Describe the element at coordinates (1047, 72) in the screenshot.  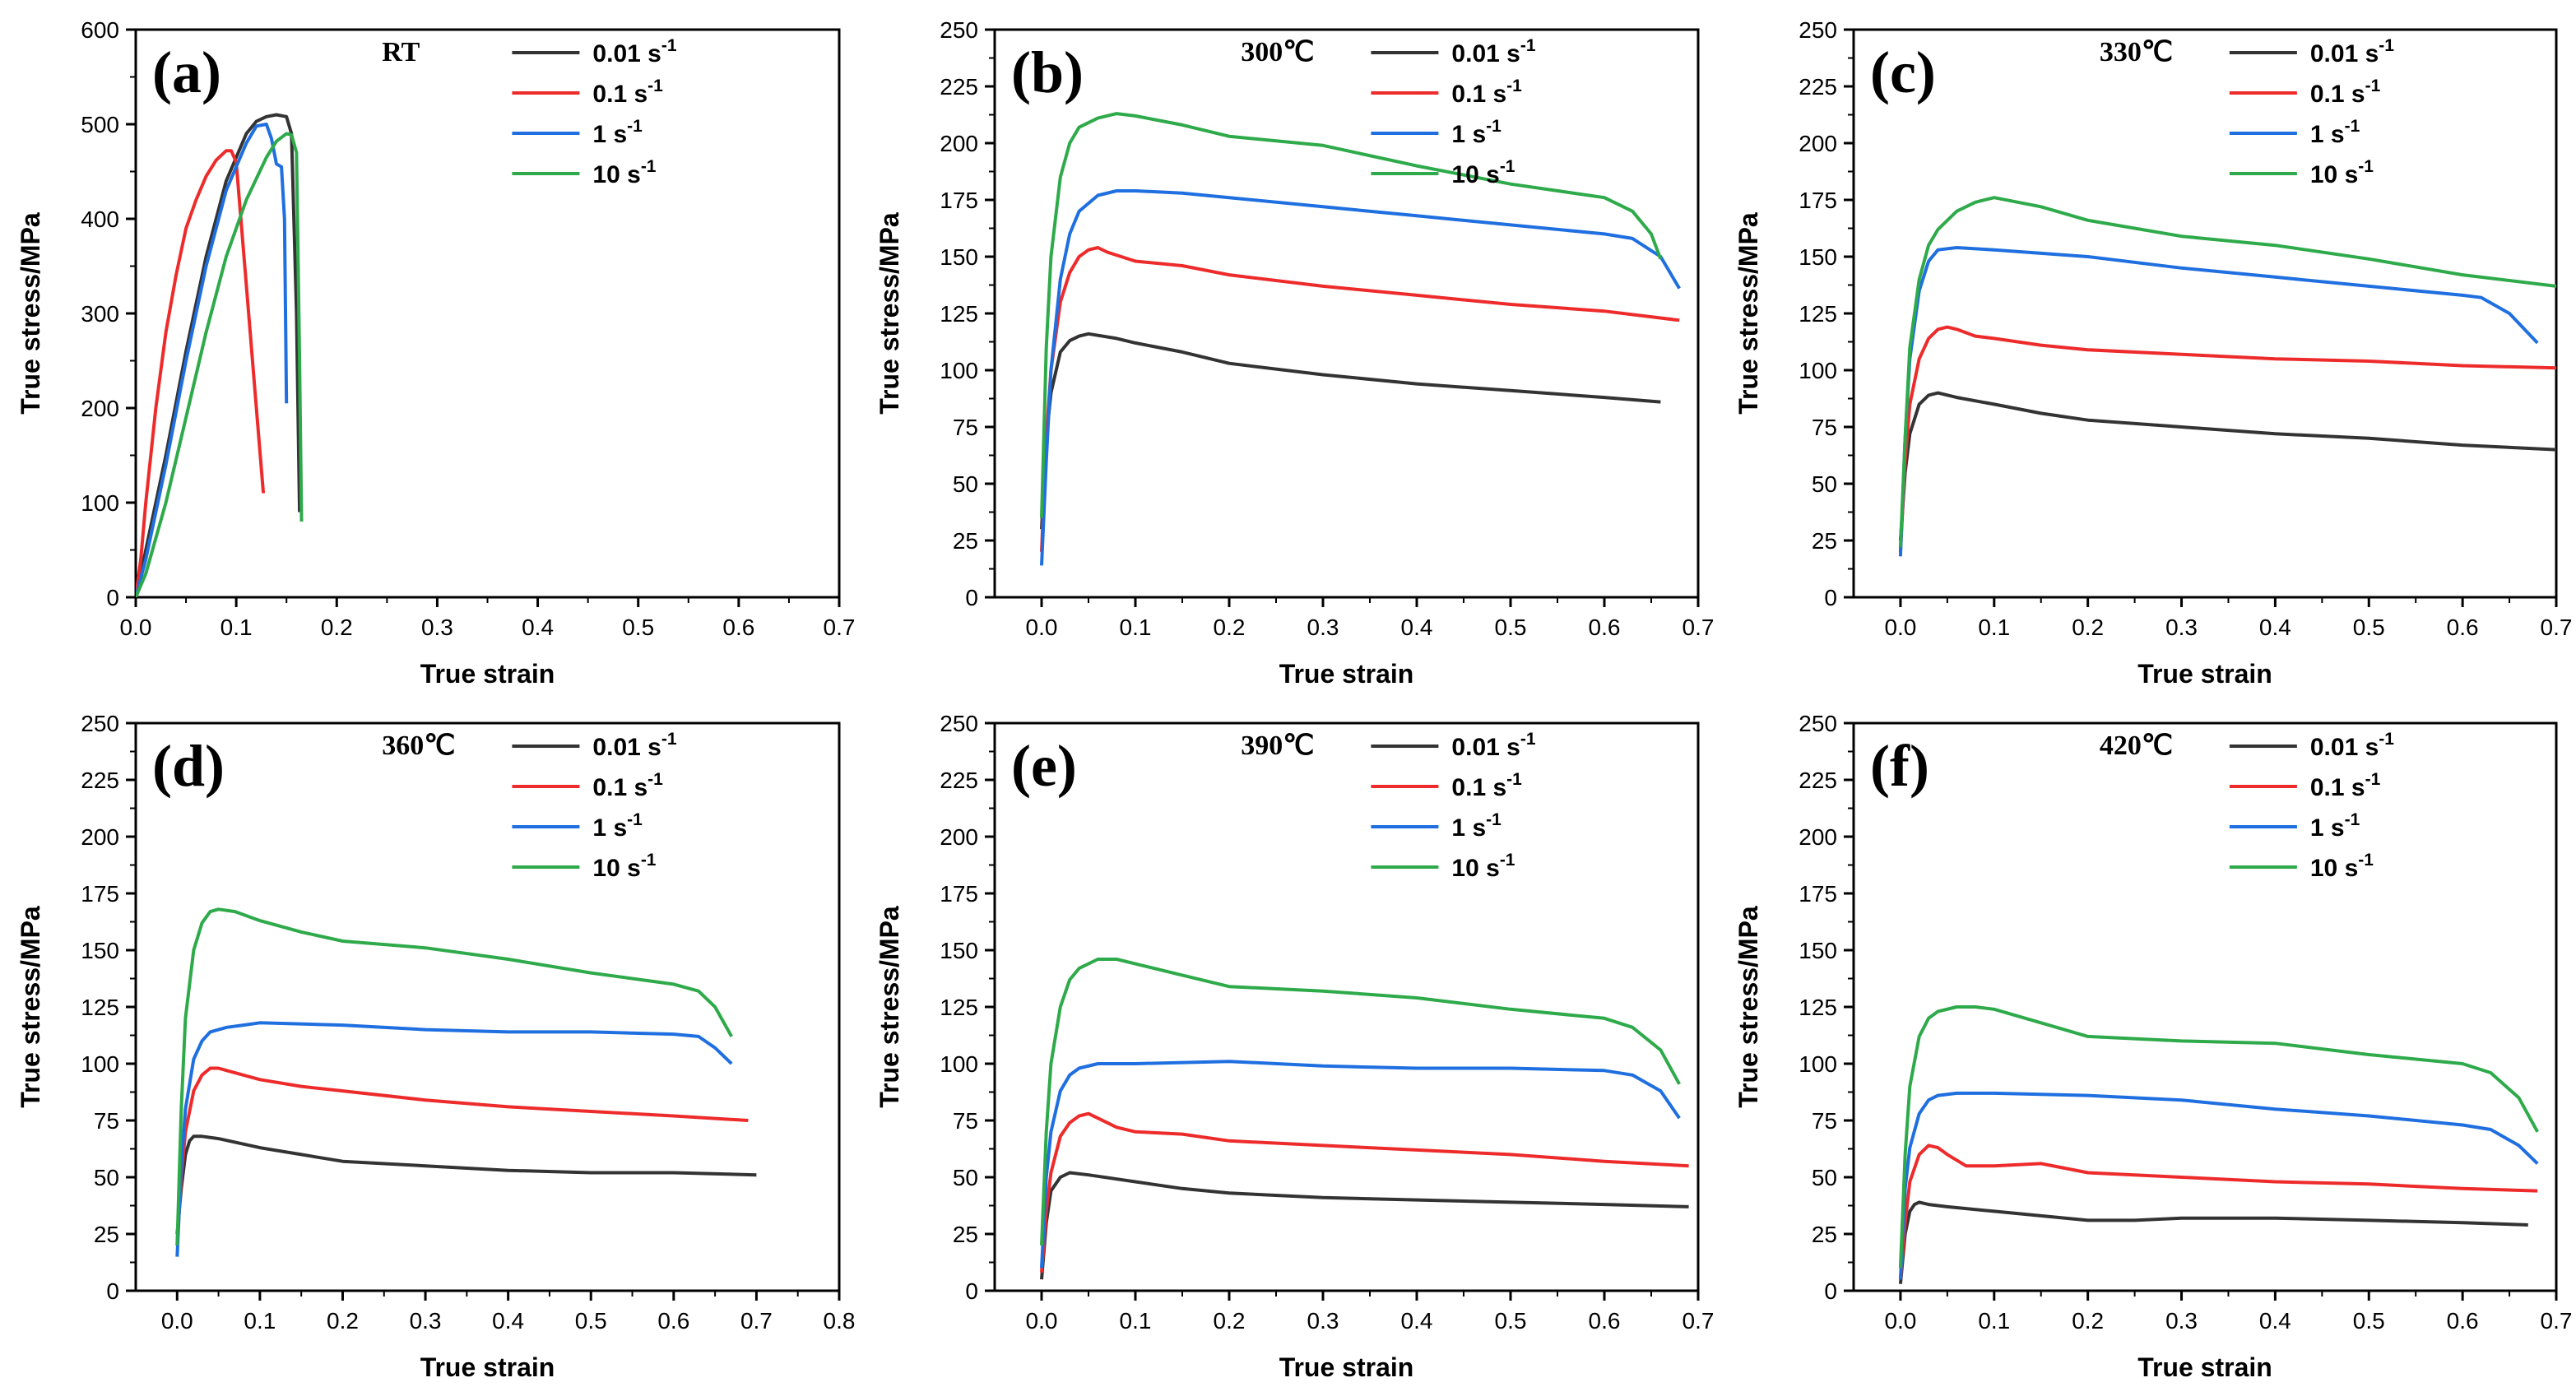
I see `panel-label: (b)` at that location.